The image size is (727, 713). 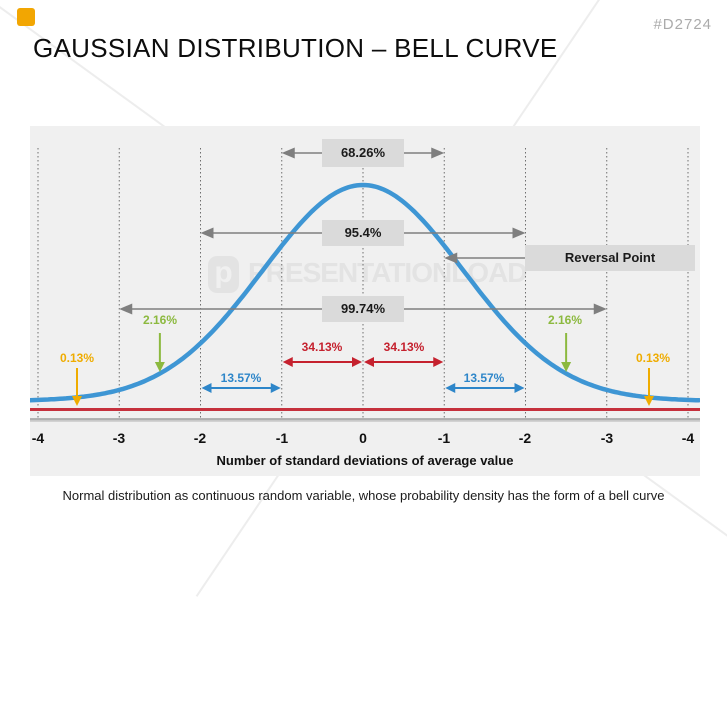 What do you see at coordinates (363, 438) in the screenshot?
I see `x-tick-4: 0` at bounding box center [363, 438].